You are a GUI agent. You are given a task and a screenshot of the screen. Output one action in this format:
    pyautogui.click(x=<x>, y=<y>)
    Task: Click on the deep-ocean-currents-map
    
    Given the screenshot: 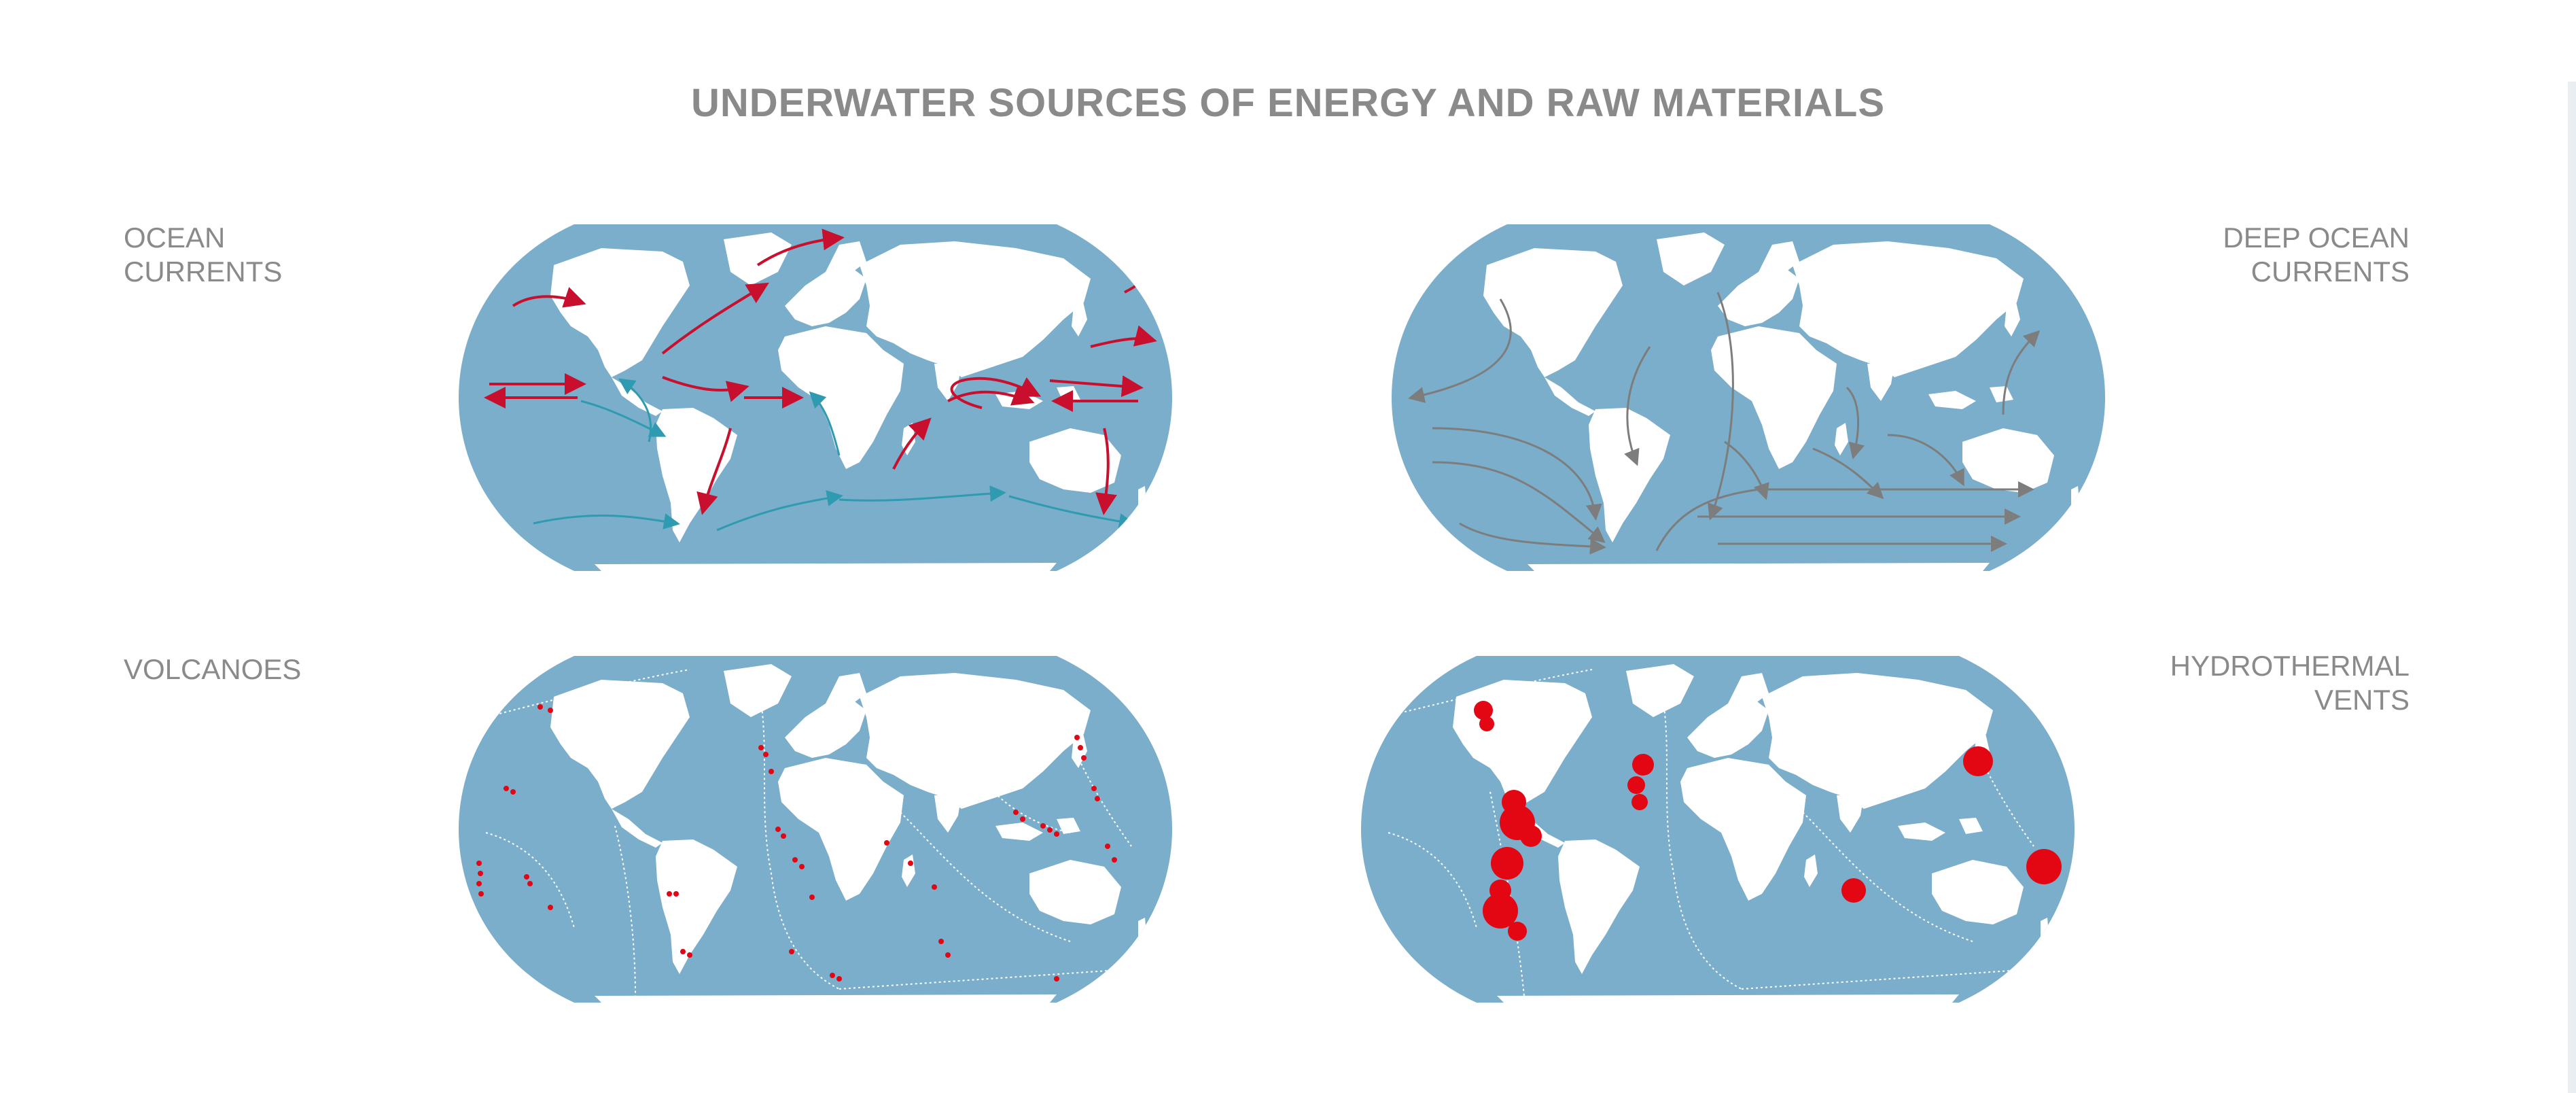 What is the action you would take?
    pyautogui.click(x=1748, y=397)
    